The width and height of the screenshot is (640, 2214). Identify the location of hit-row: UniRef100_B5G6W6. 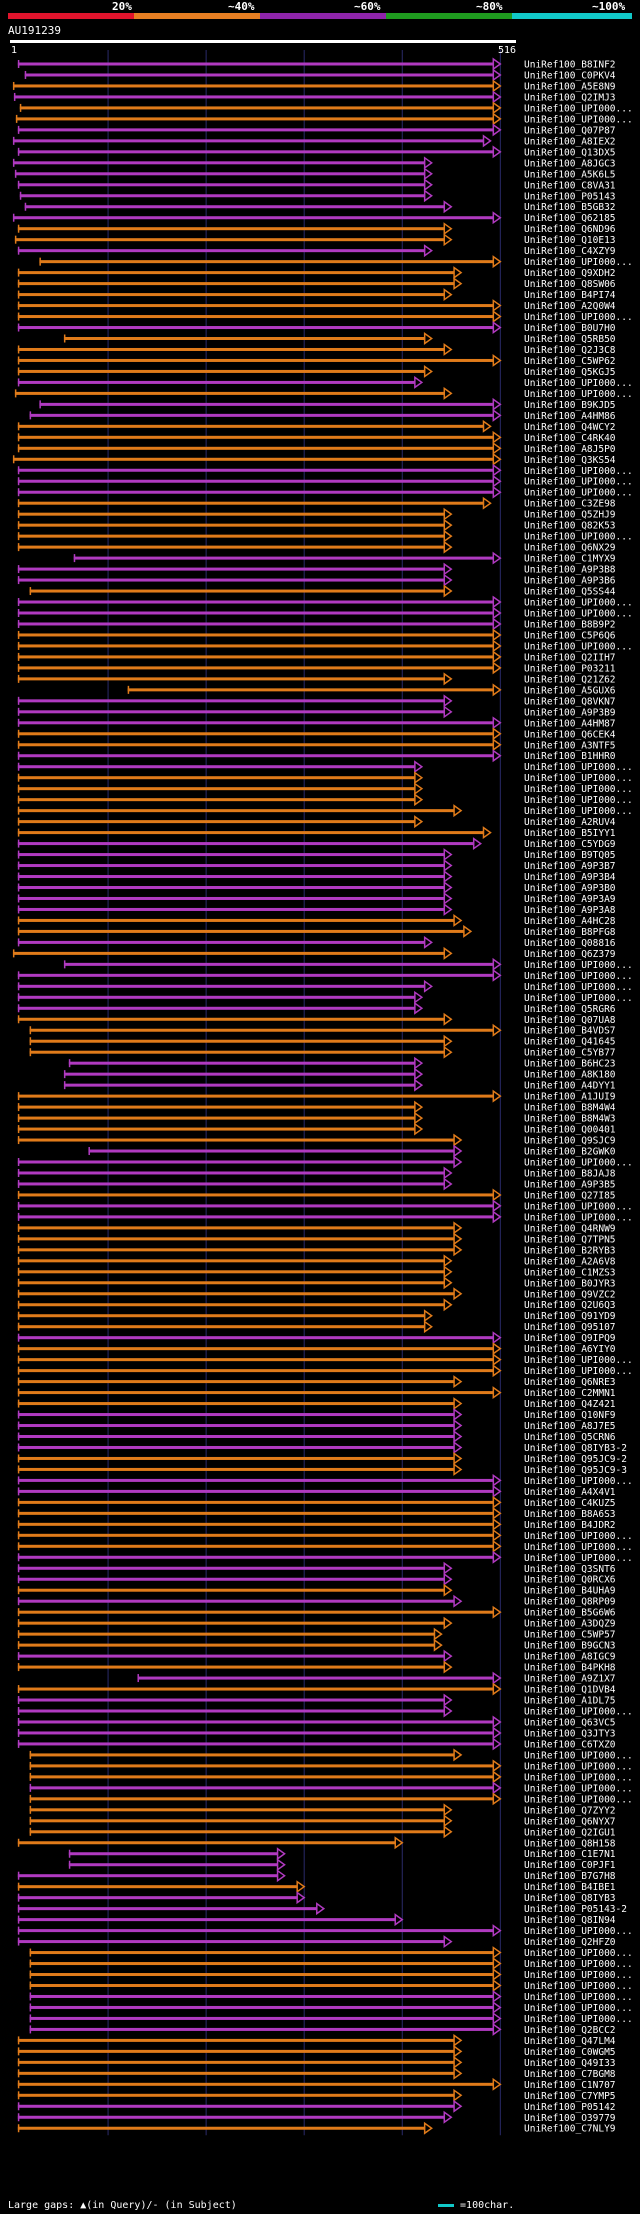
(316, 1612).